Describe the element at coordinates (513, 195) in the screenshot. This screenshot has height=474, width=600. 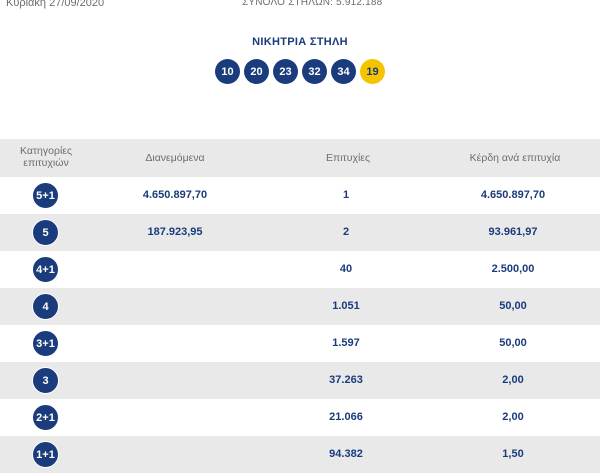
I see `prize-cell: 4.650.897,70` at that location.